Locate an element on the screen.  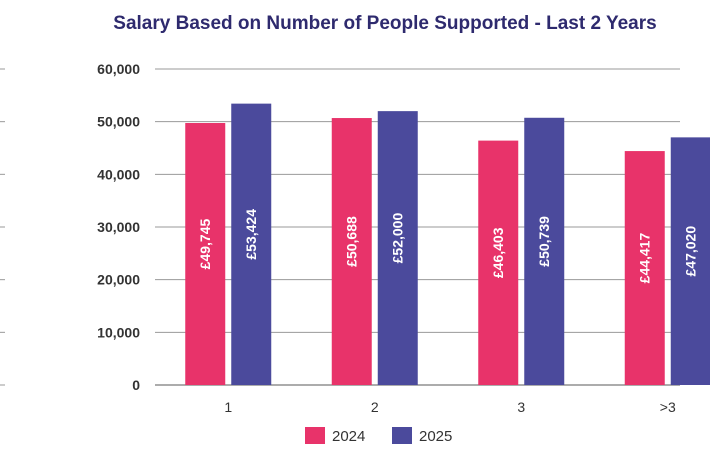
y-axis-ticks: 0 10,000 20,000 30,000 40,000 50,000 60,000 is located at coordinates (118, 227).